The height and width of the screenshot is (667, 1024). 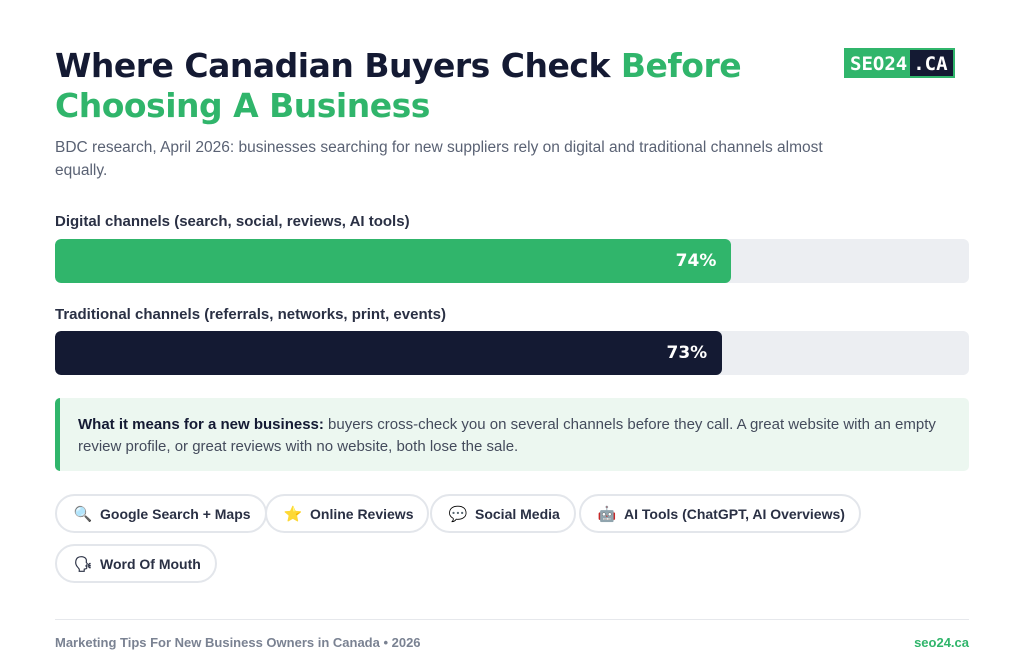 What do you see at coordinates (393, 261) in the screenshot?
I see `bar-fill-digital: 74%` at bounding box center [393, 261].